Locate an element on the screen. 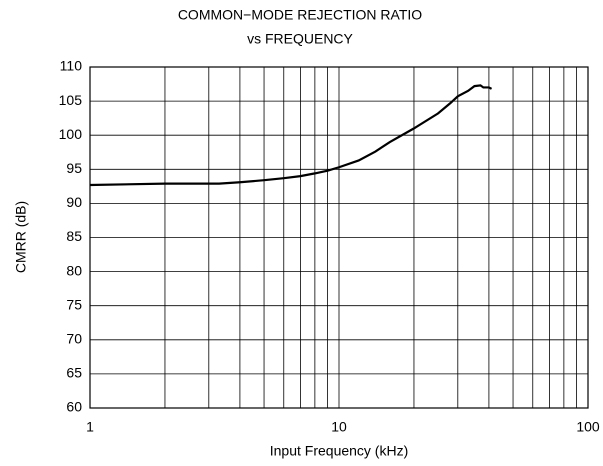  y-tick-label: 95 is located at coordinates (74, 168).